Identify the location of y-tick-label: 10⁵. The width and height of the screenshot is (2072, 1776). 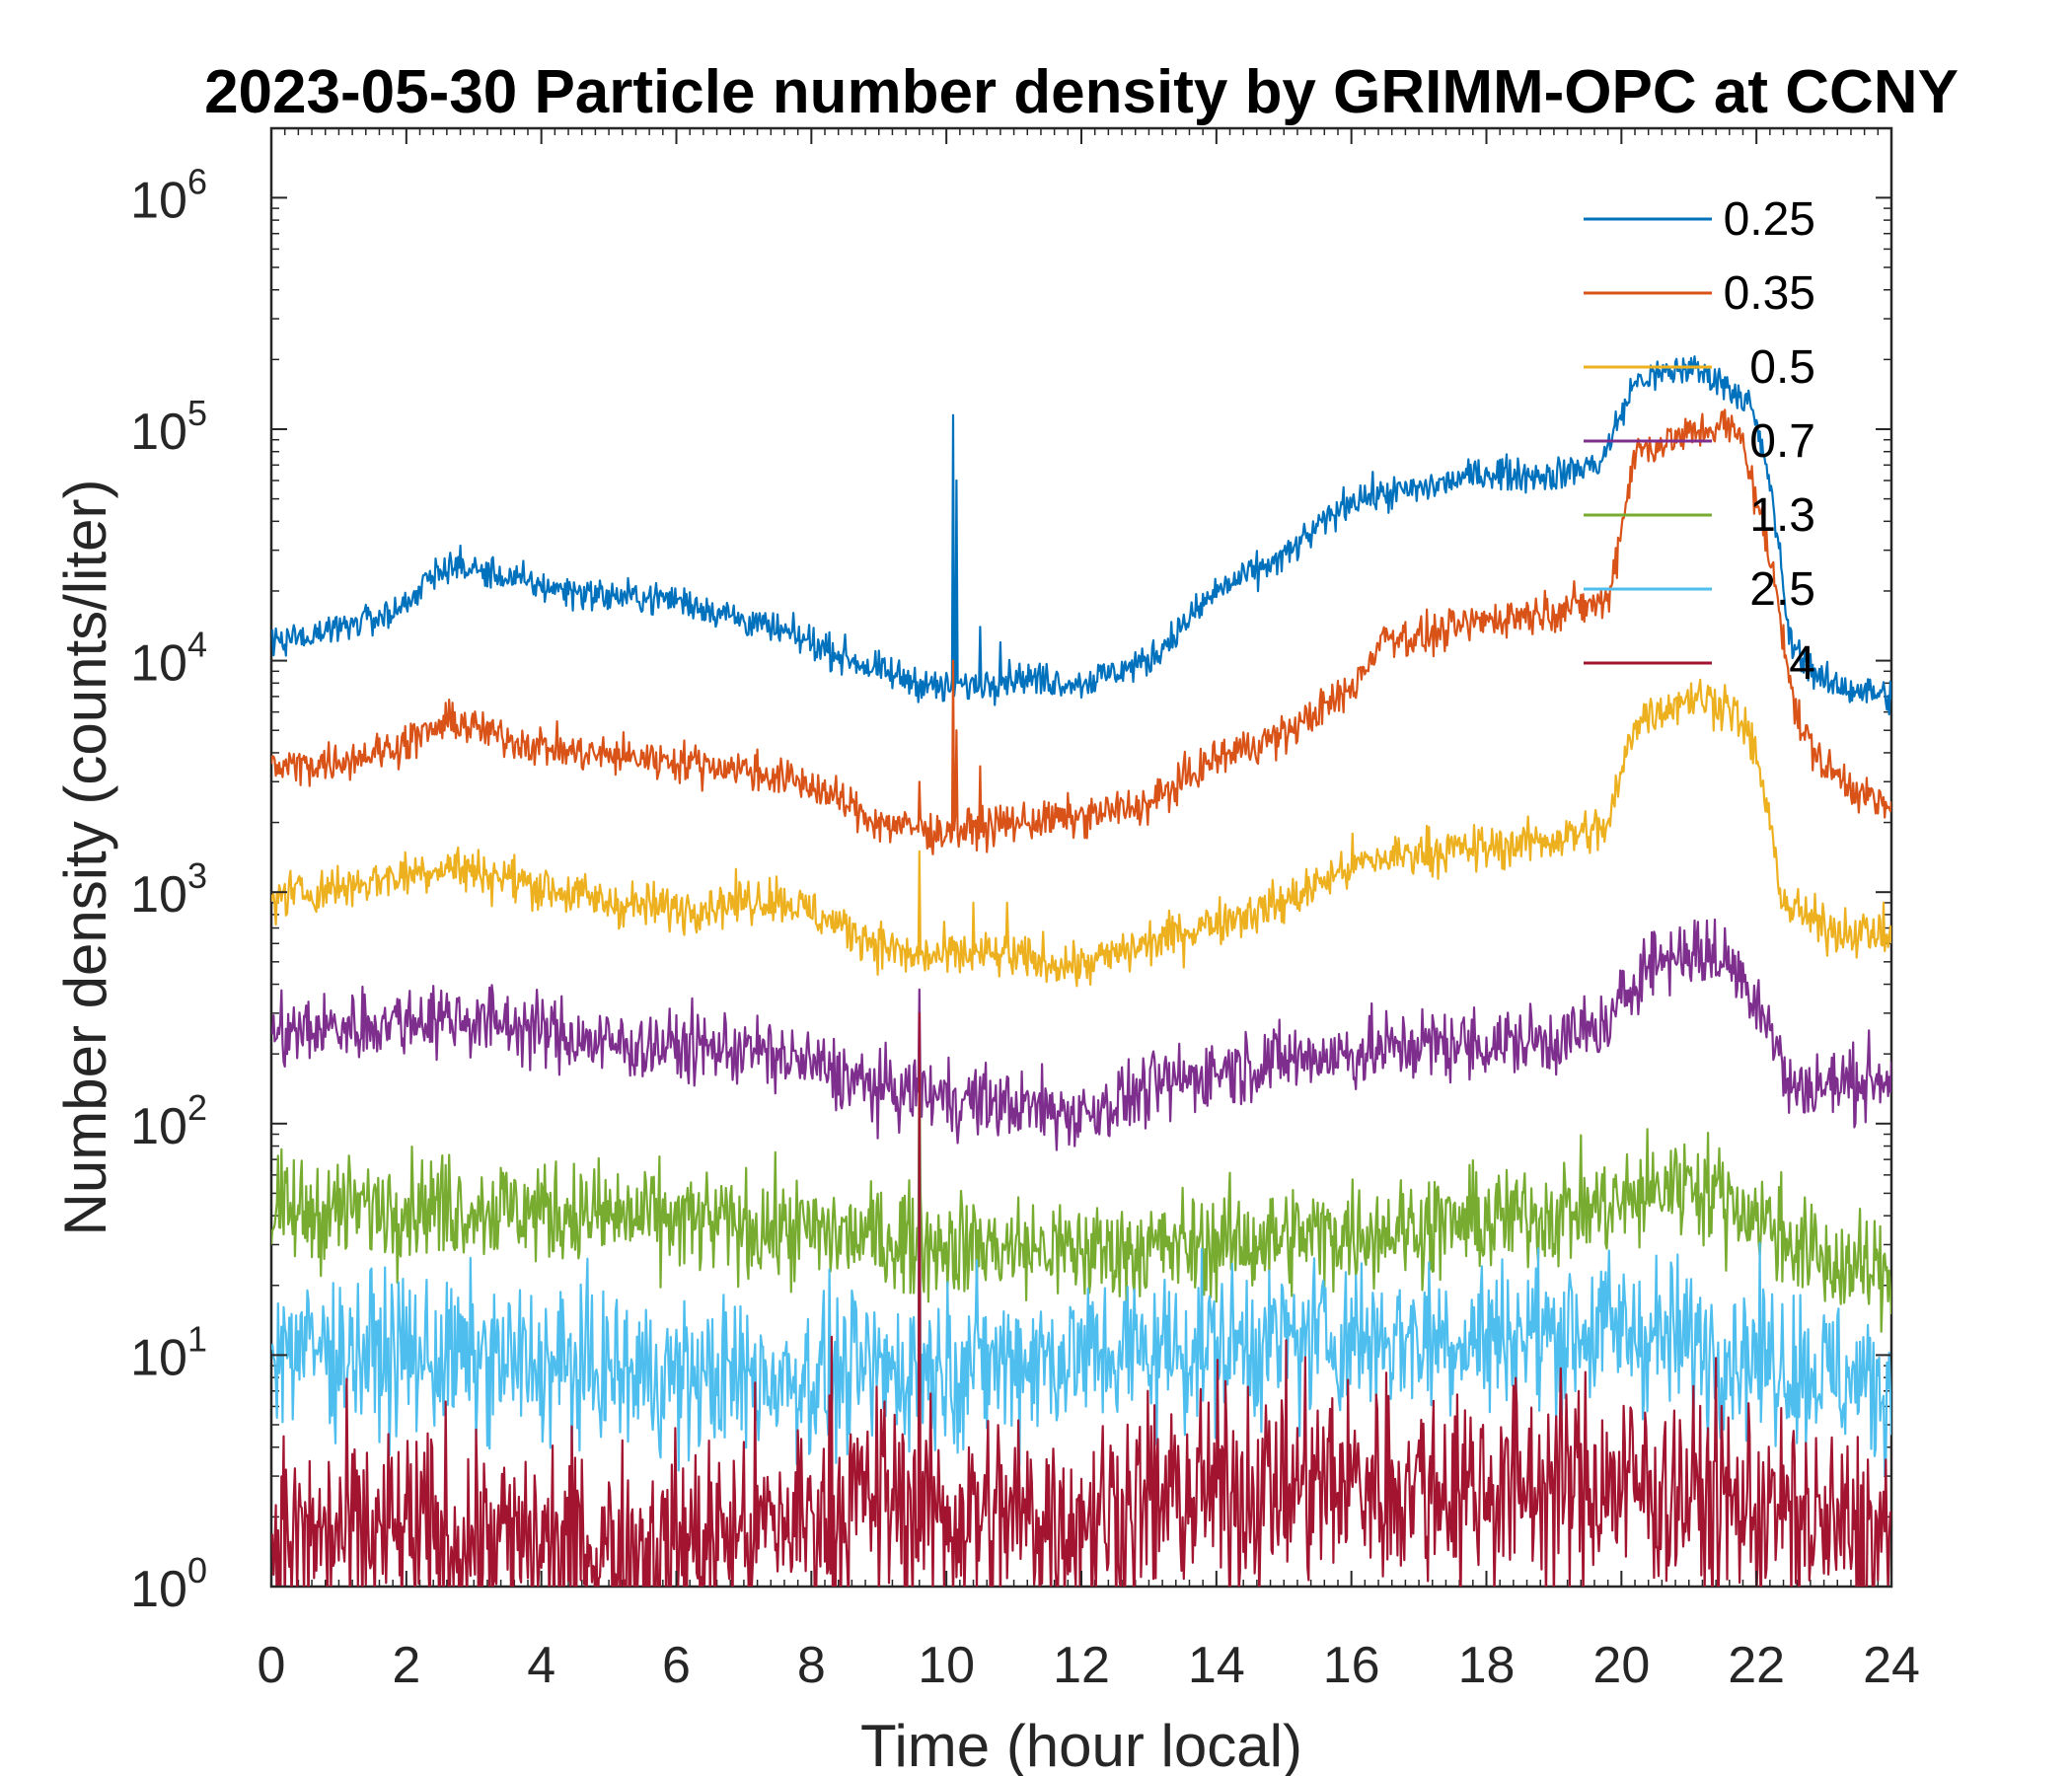
(168, 427).